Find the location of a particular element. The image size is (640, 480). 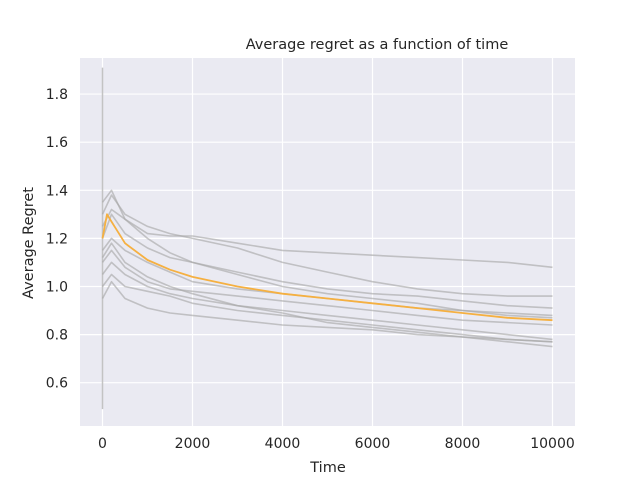

x-tick-label: 0 is located at coordinates (102, 444).